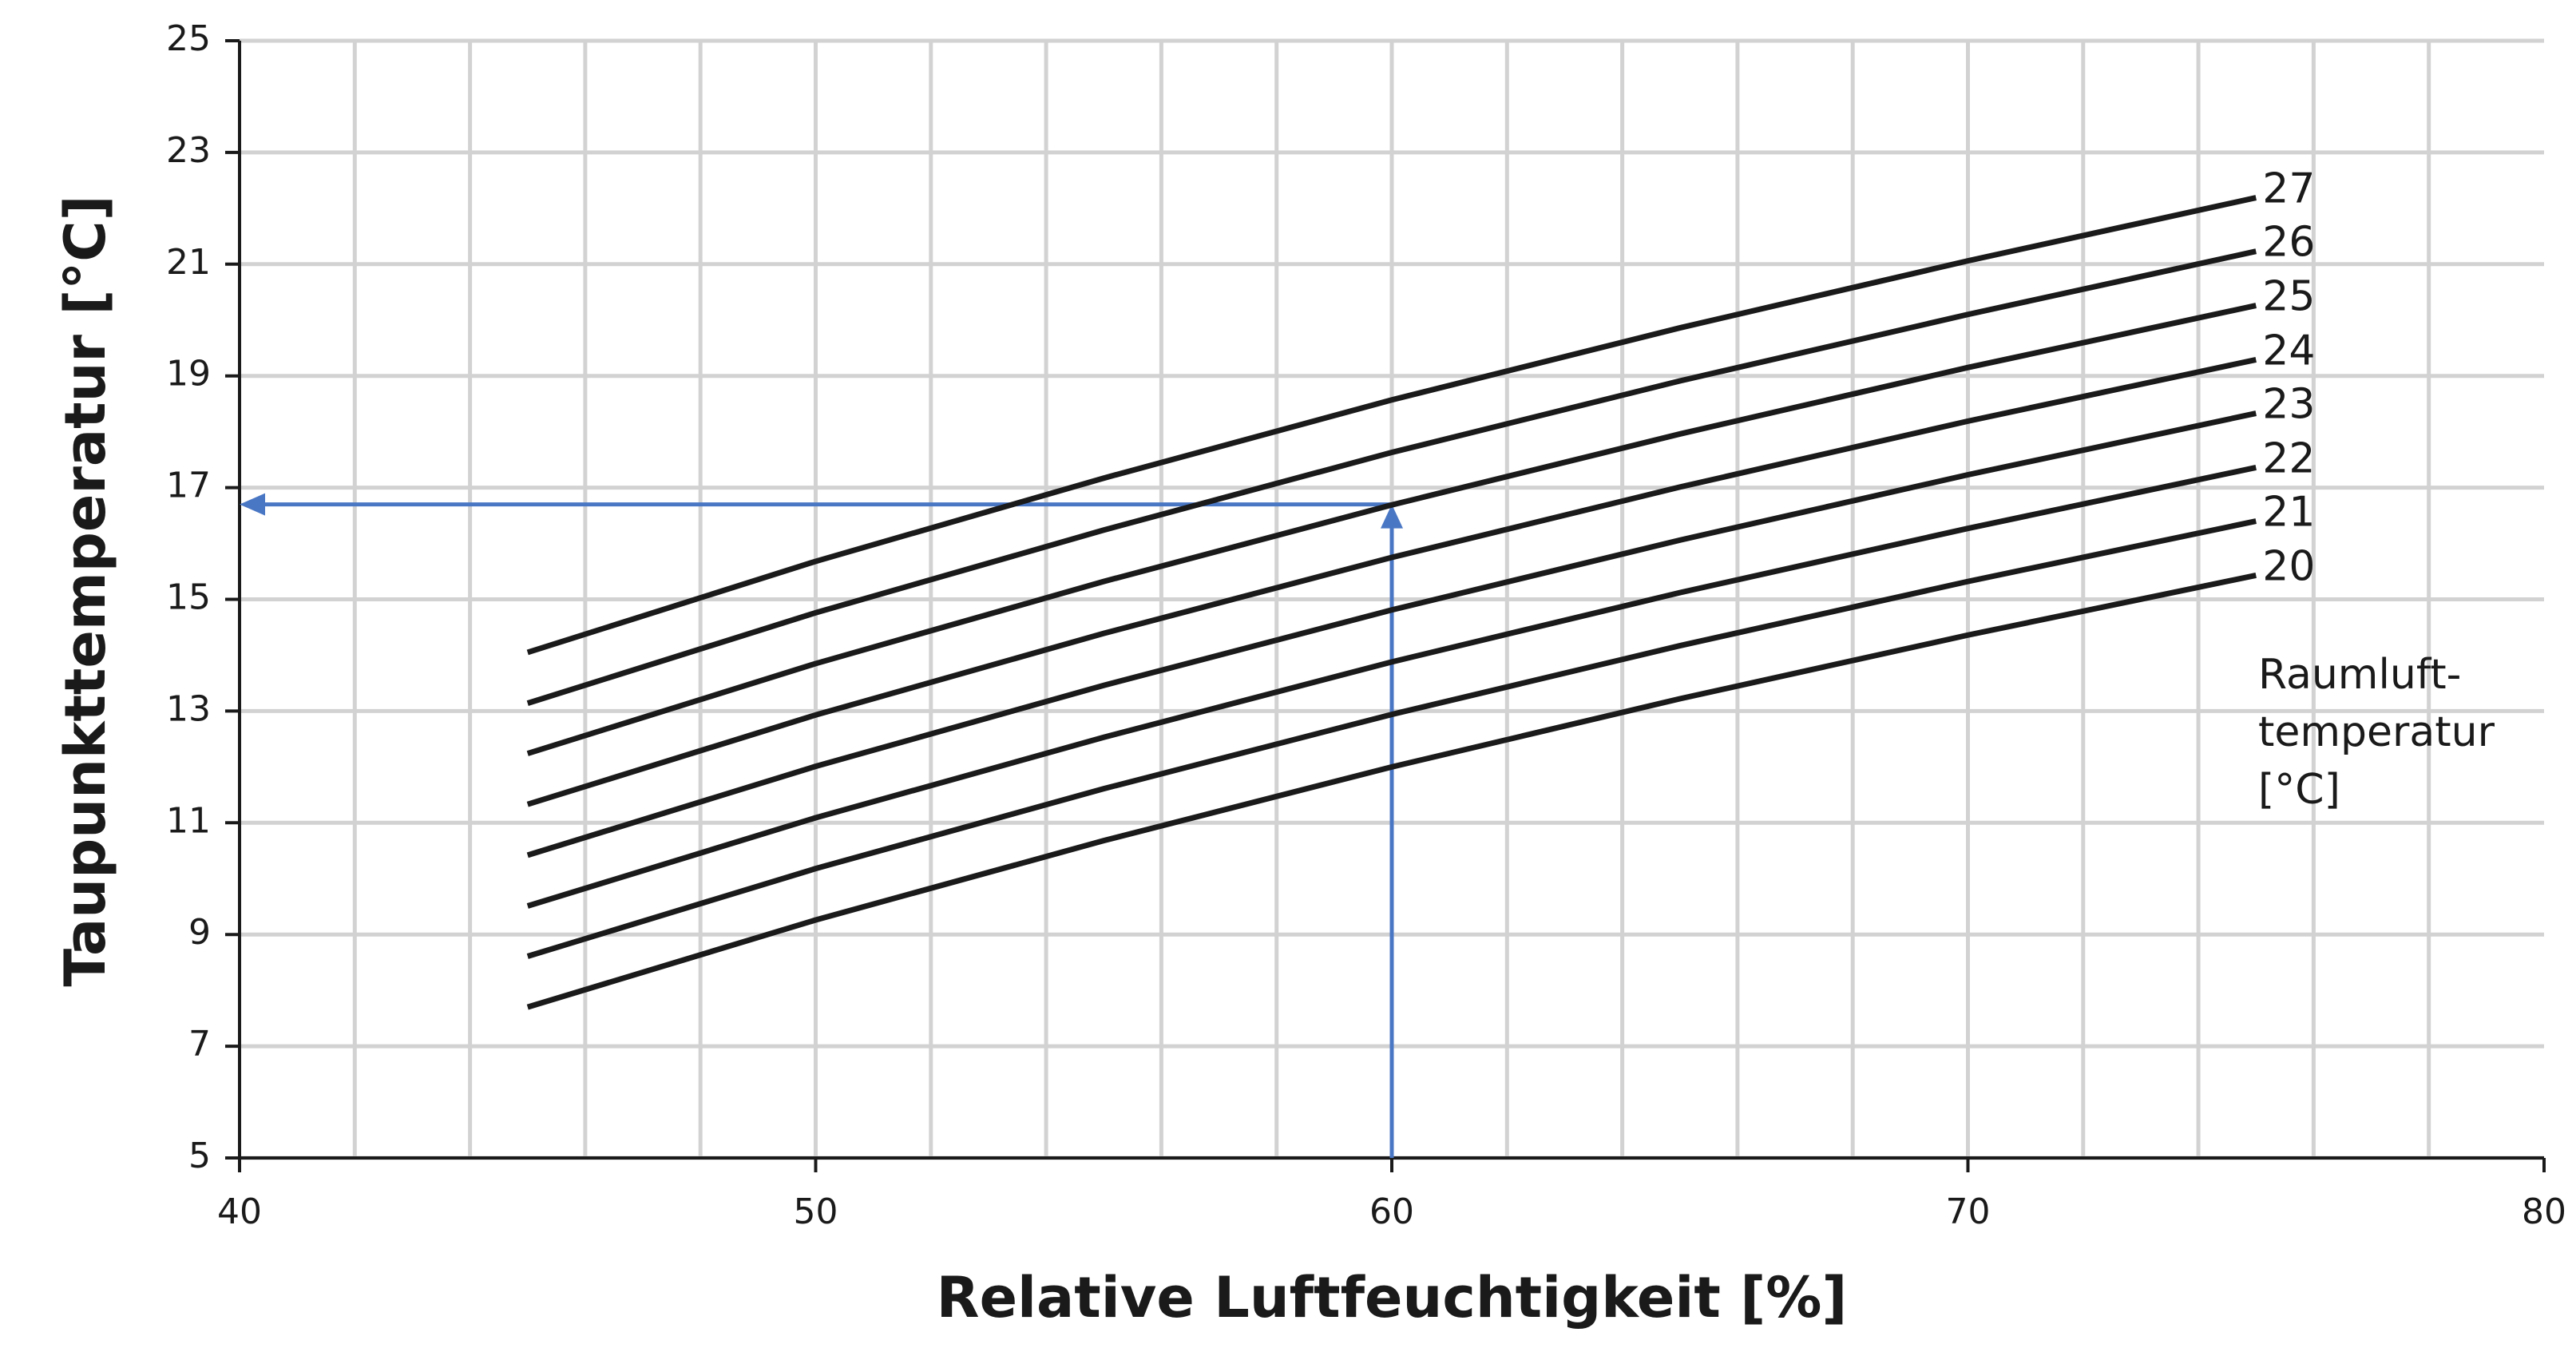 This screenshot has width=2576, height=1348. I want to click on y-tick-label: 11, so click(188, 820).